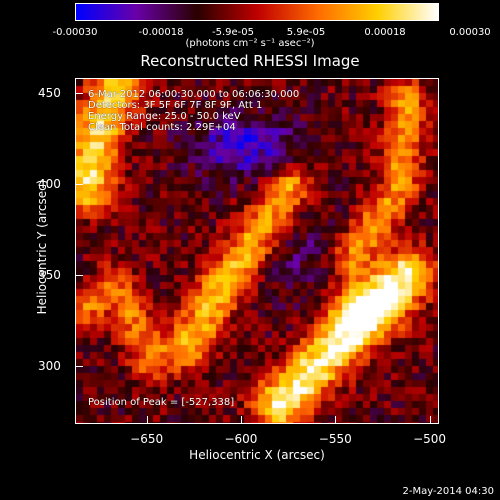  Describe the element at coordinates (194, 94) in the screenshot. I see `annotation-time: 6-Mar-2012 06:00:30.000 to 06:06:30.000` at that location.